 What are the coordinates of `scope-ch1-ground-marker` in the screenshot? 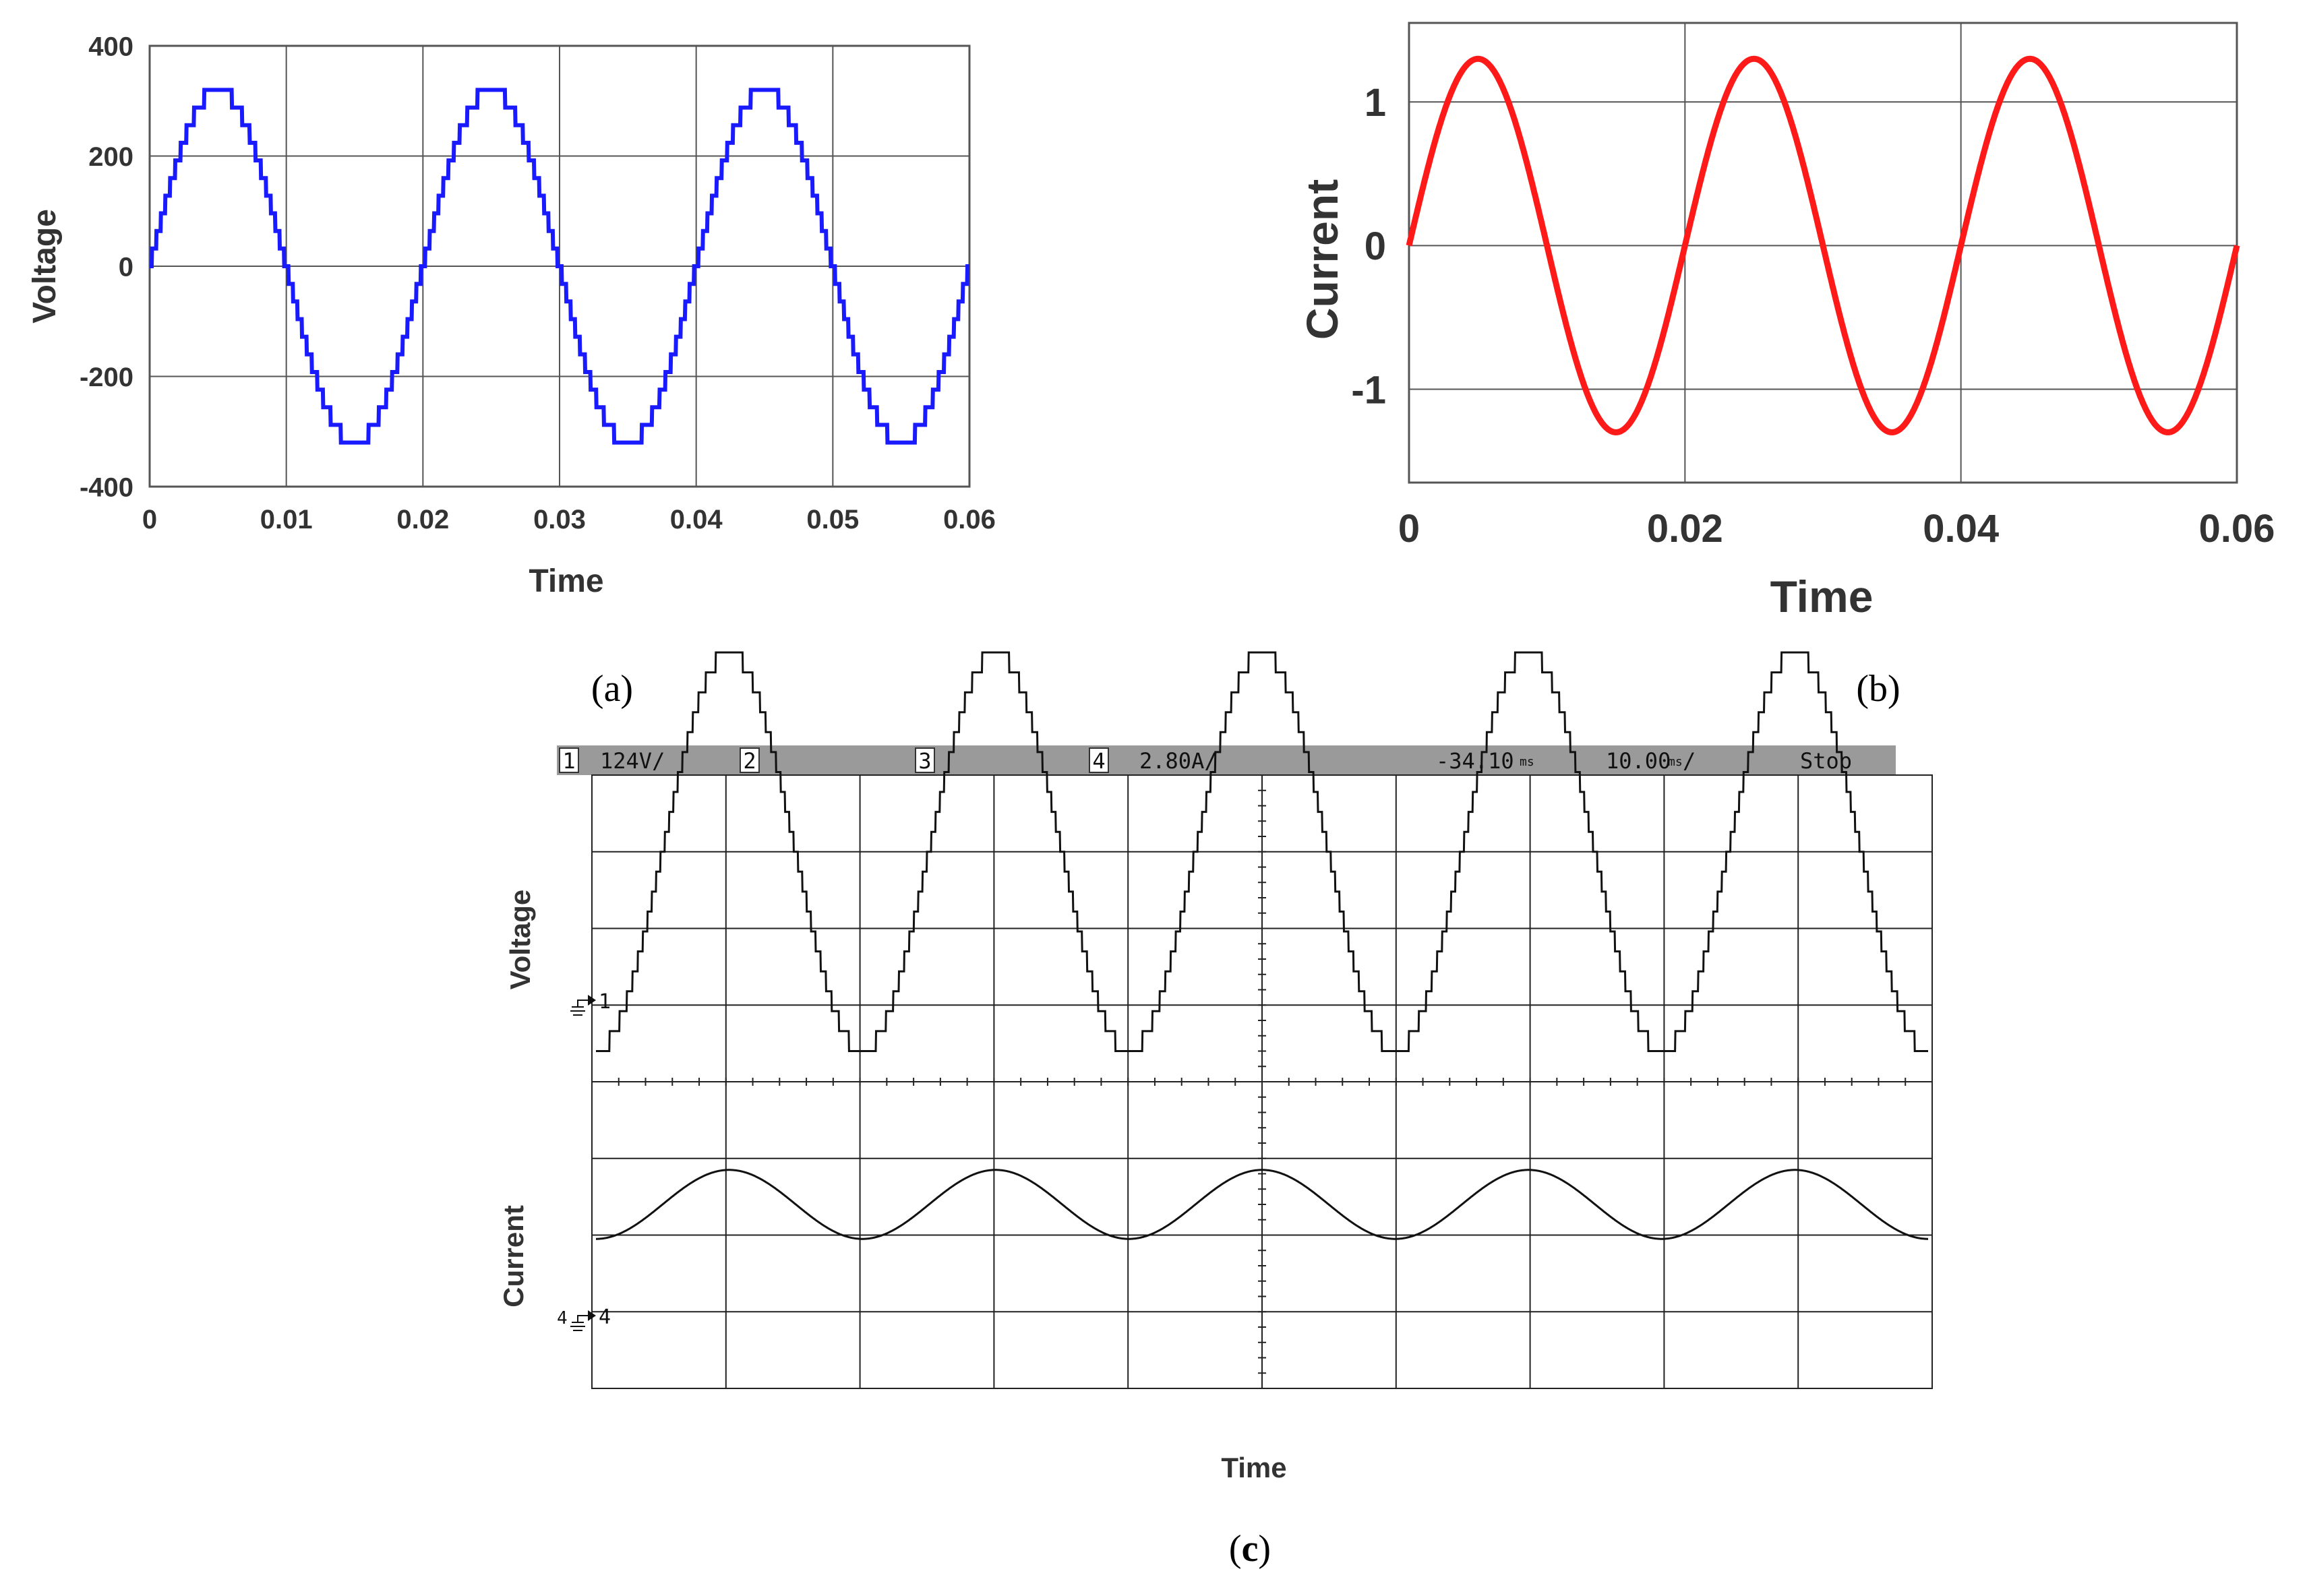 It's located at (583, 1005).